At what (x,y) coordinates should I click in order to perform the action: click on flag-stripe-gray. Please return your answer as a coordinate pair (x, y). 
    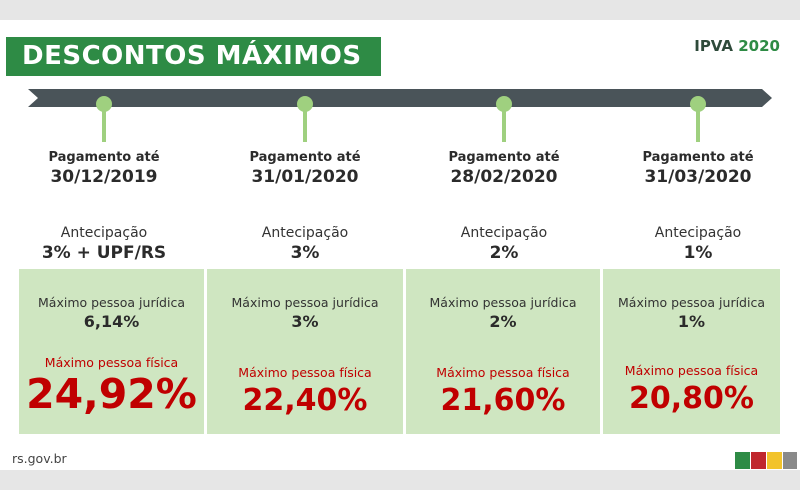
    Looking at the image, I should click on (790, 460).